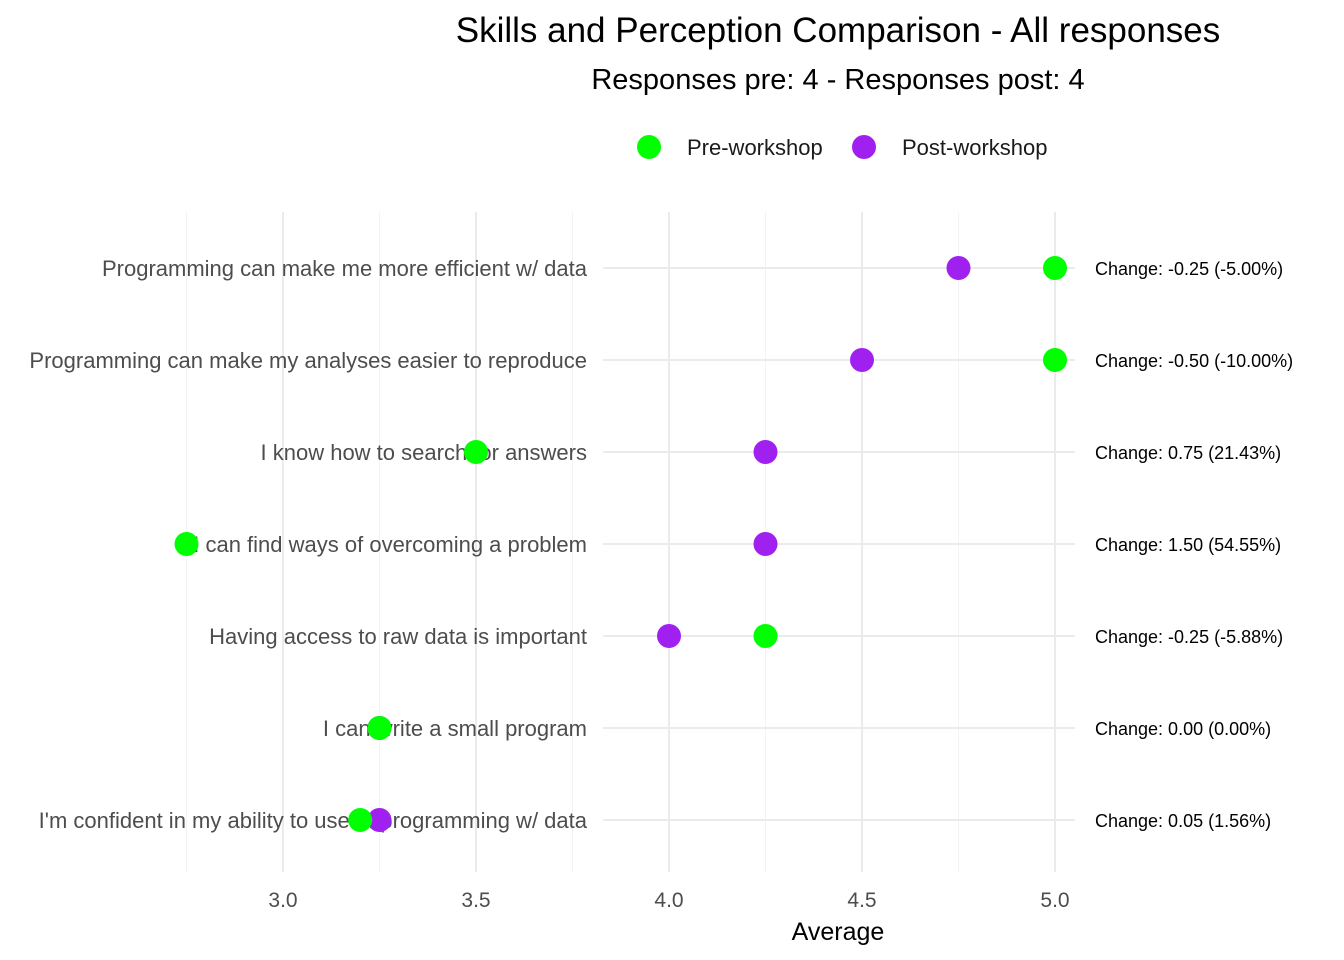  What do you see at coordinates (475, 900) in the screenshot?
I see `x-tick-label: 3.5` at bounding box center [475, 900].